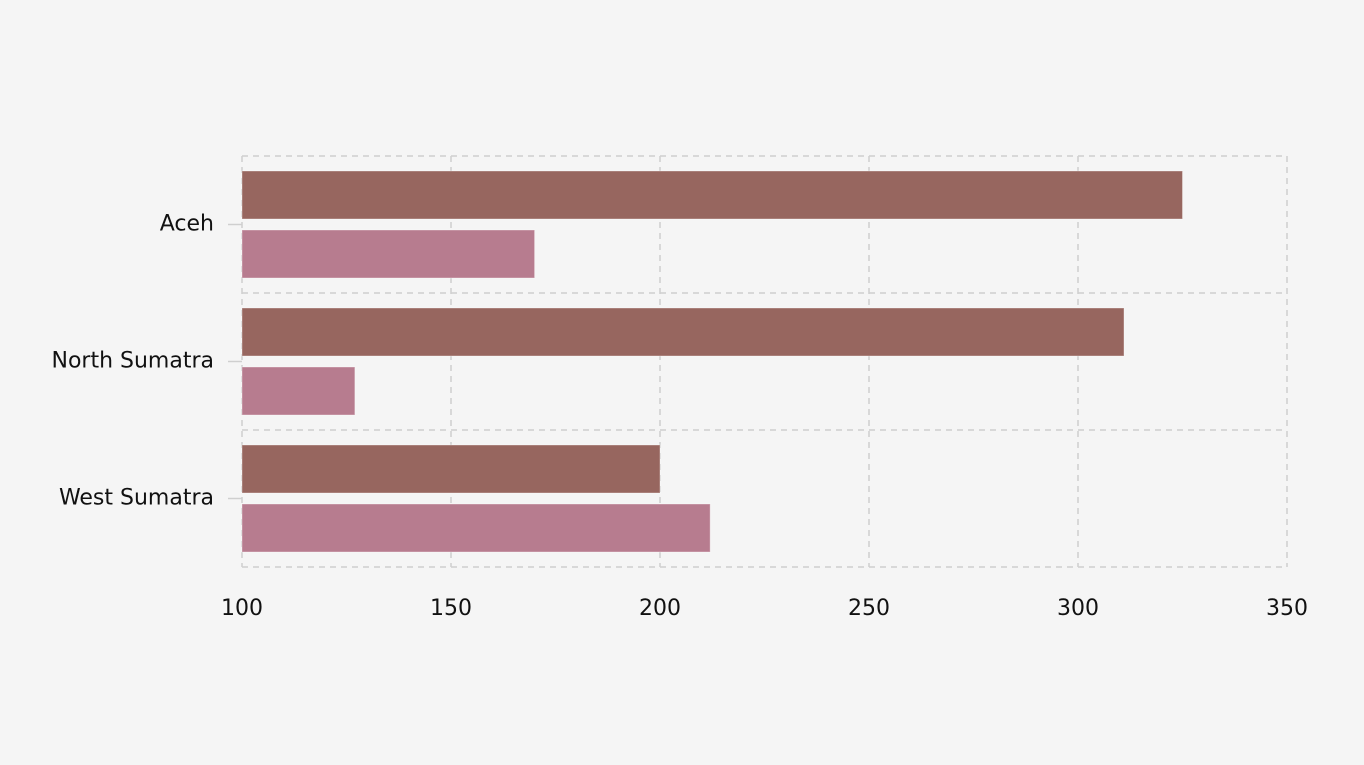 This screenshot has width=1364, height=765. I want to click on x-tick-label: 350, so click(1287, 608).